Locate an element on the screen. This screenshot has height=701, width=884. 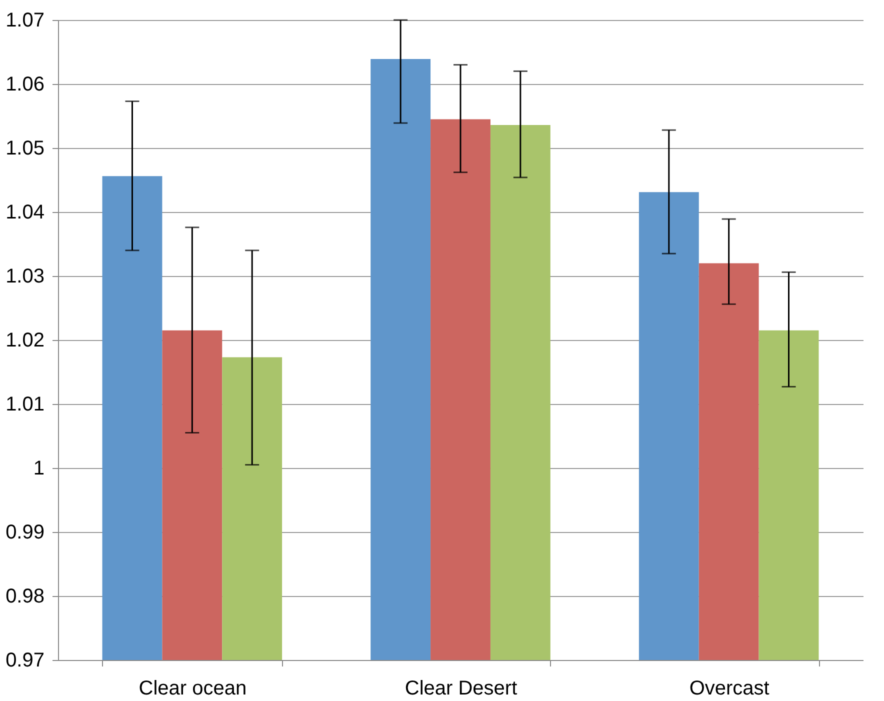
y-tick-label: 1.02 is located at coordinates (25, 341).